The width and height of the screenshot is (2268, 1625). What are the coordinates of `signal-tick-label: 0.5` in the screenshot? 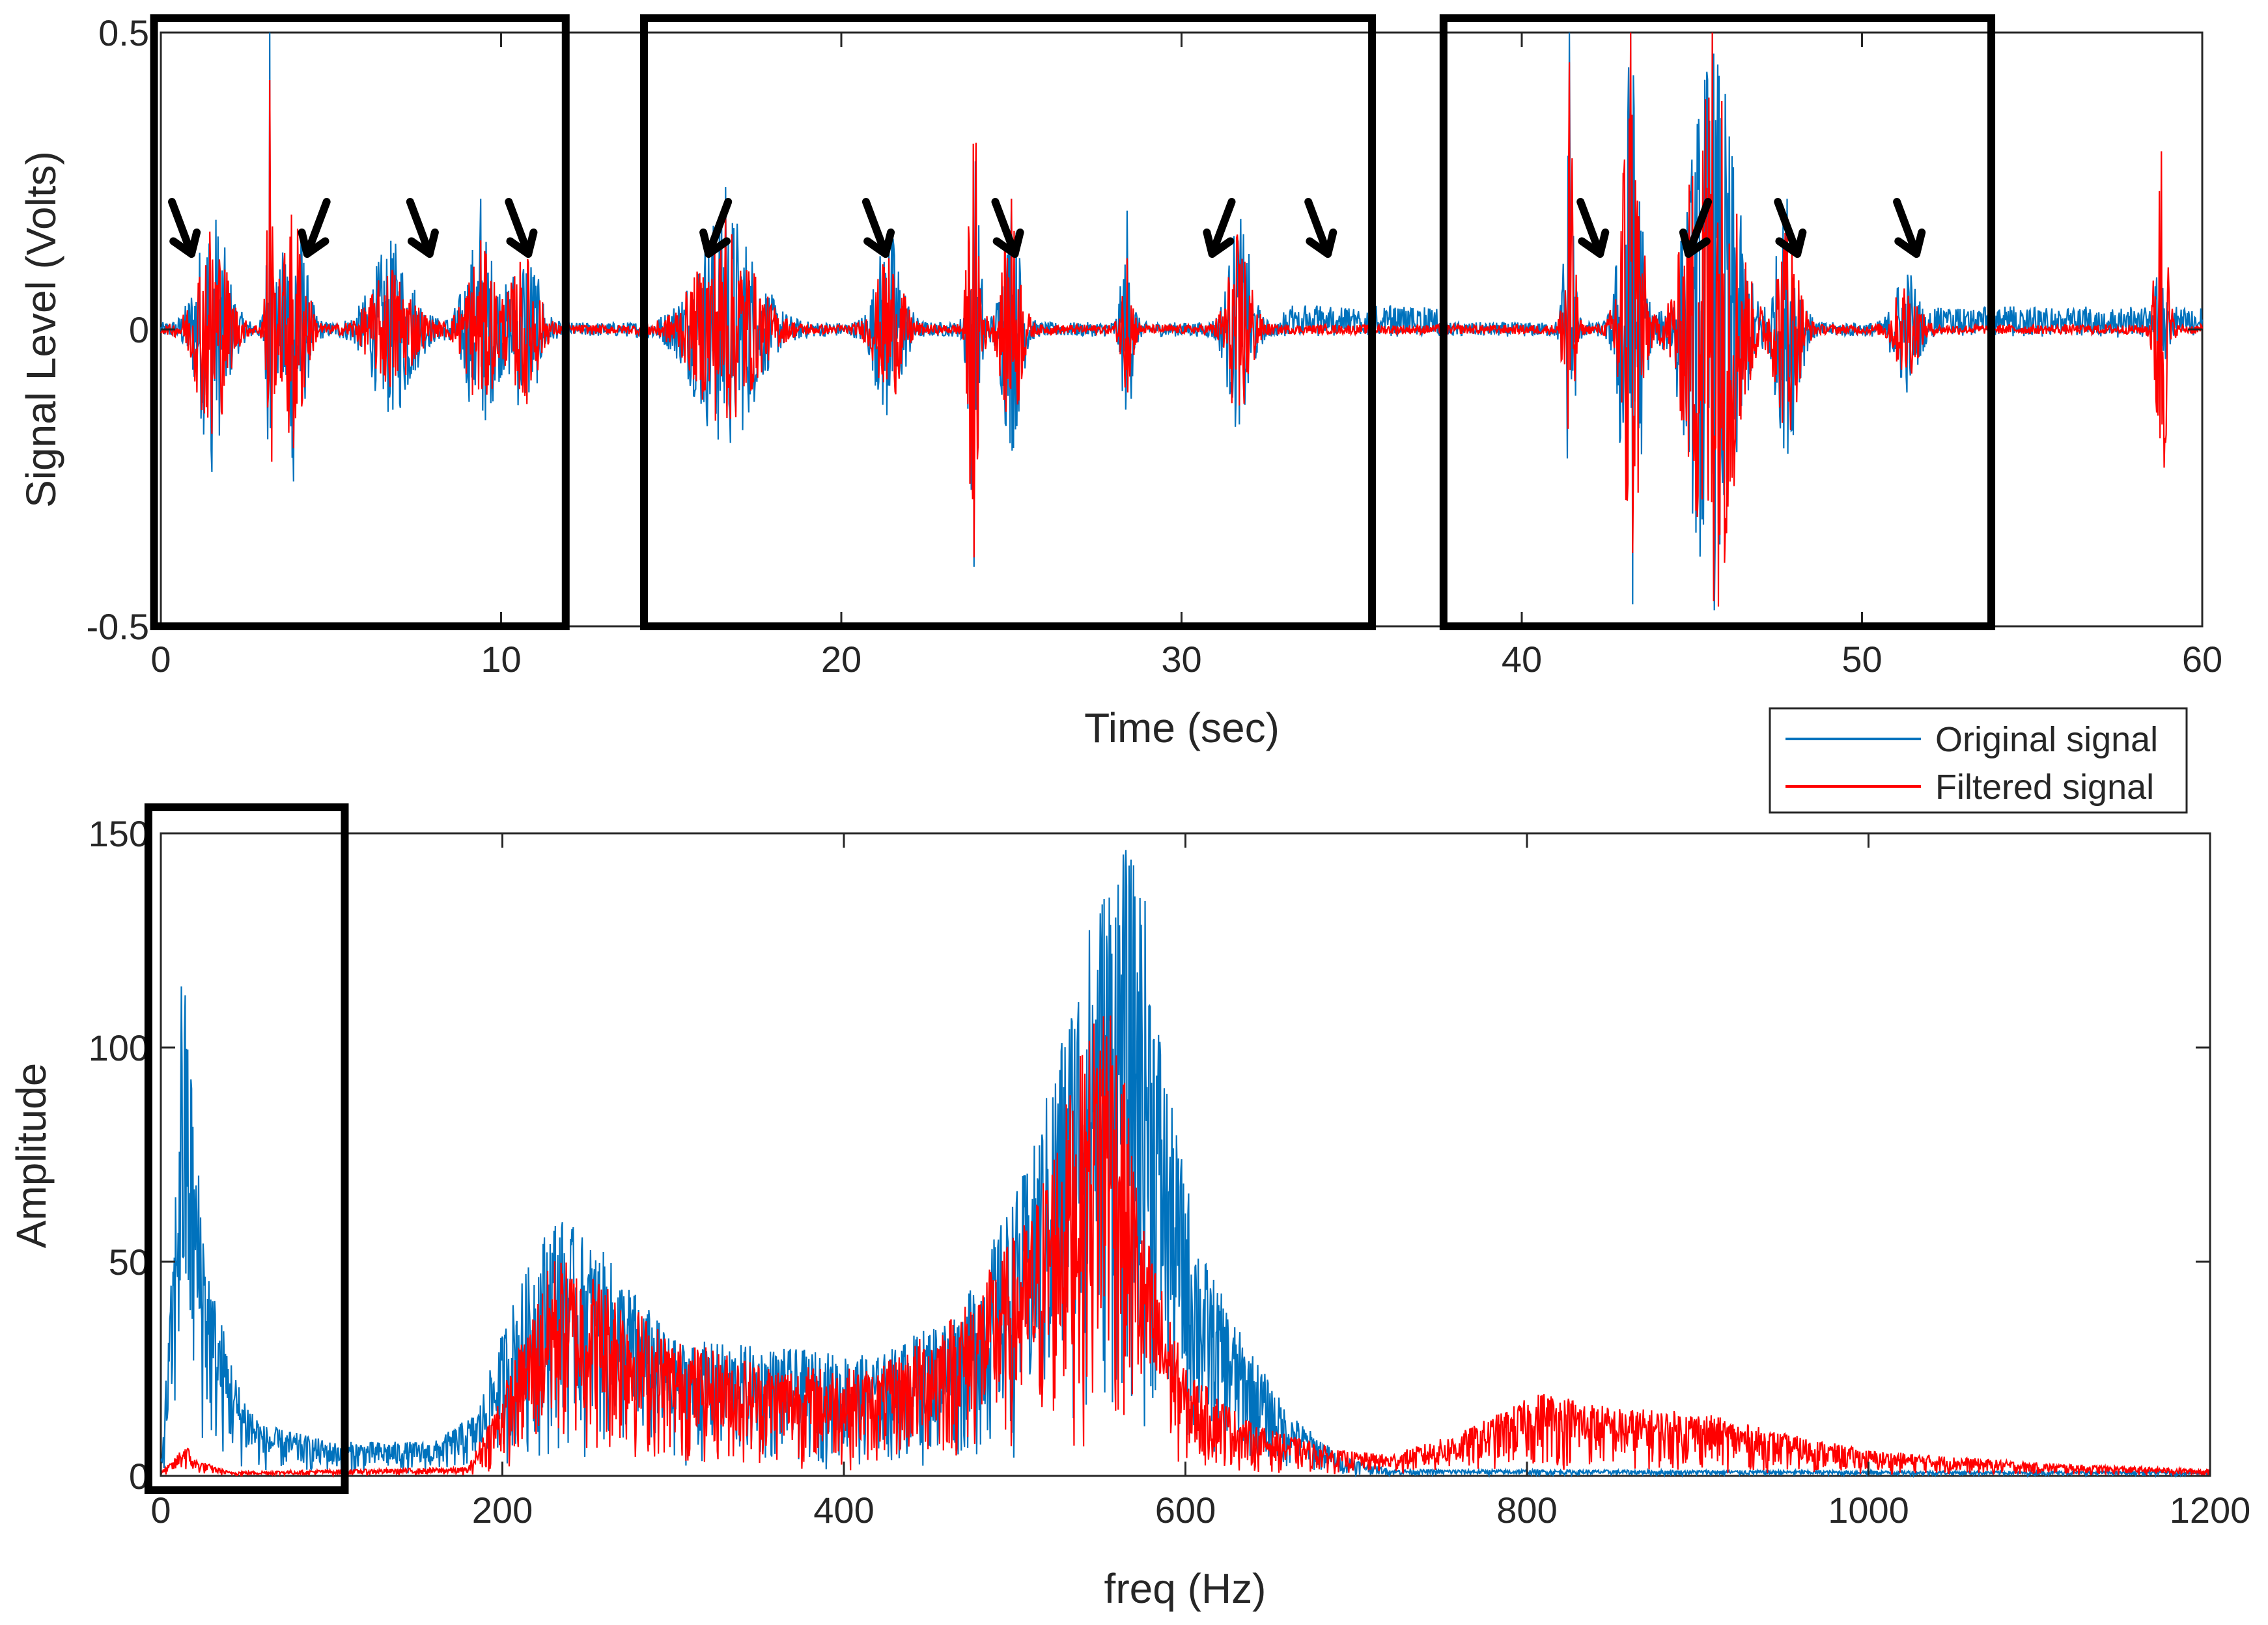 It's located at (124, 32).